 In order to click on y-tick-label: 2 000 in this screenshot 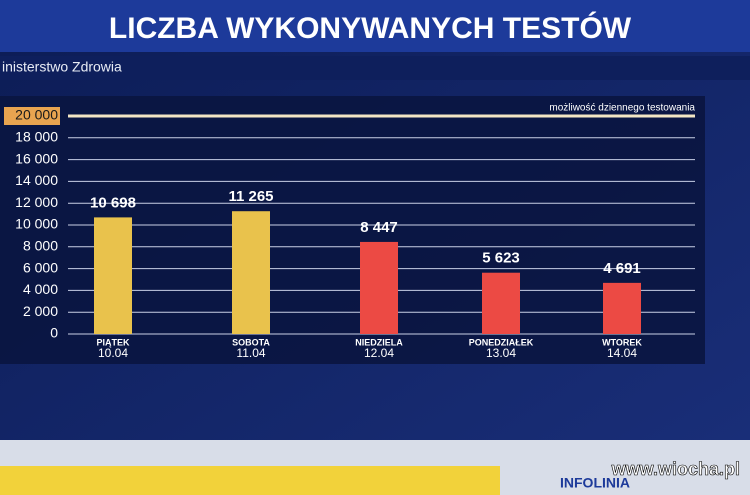, I will do `click(40, 311)`.